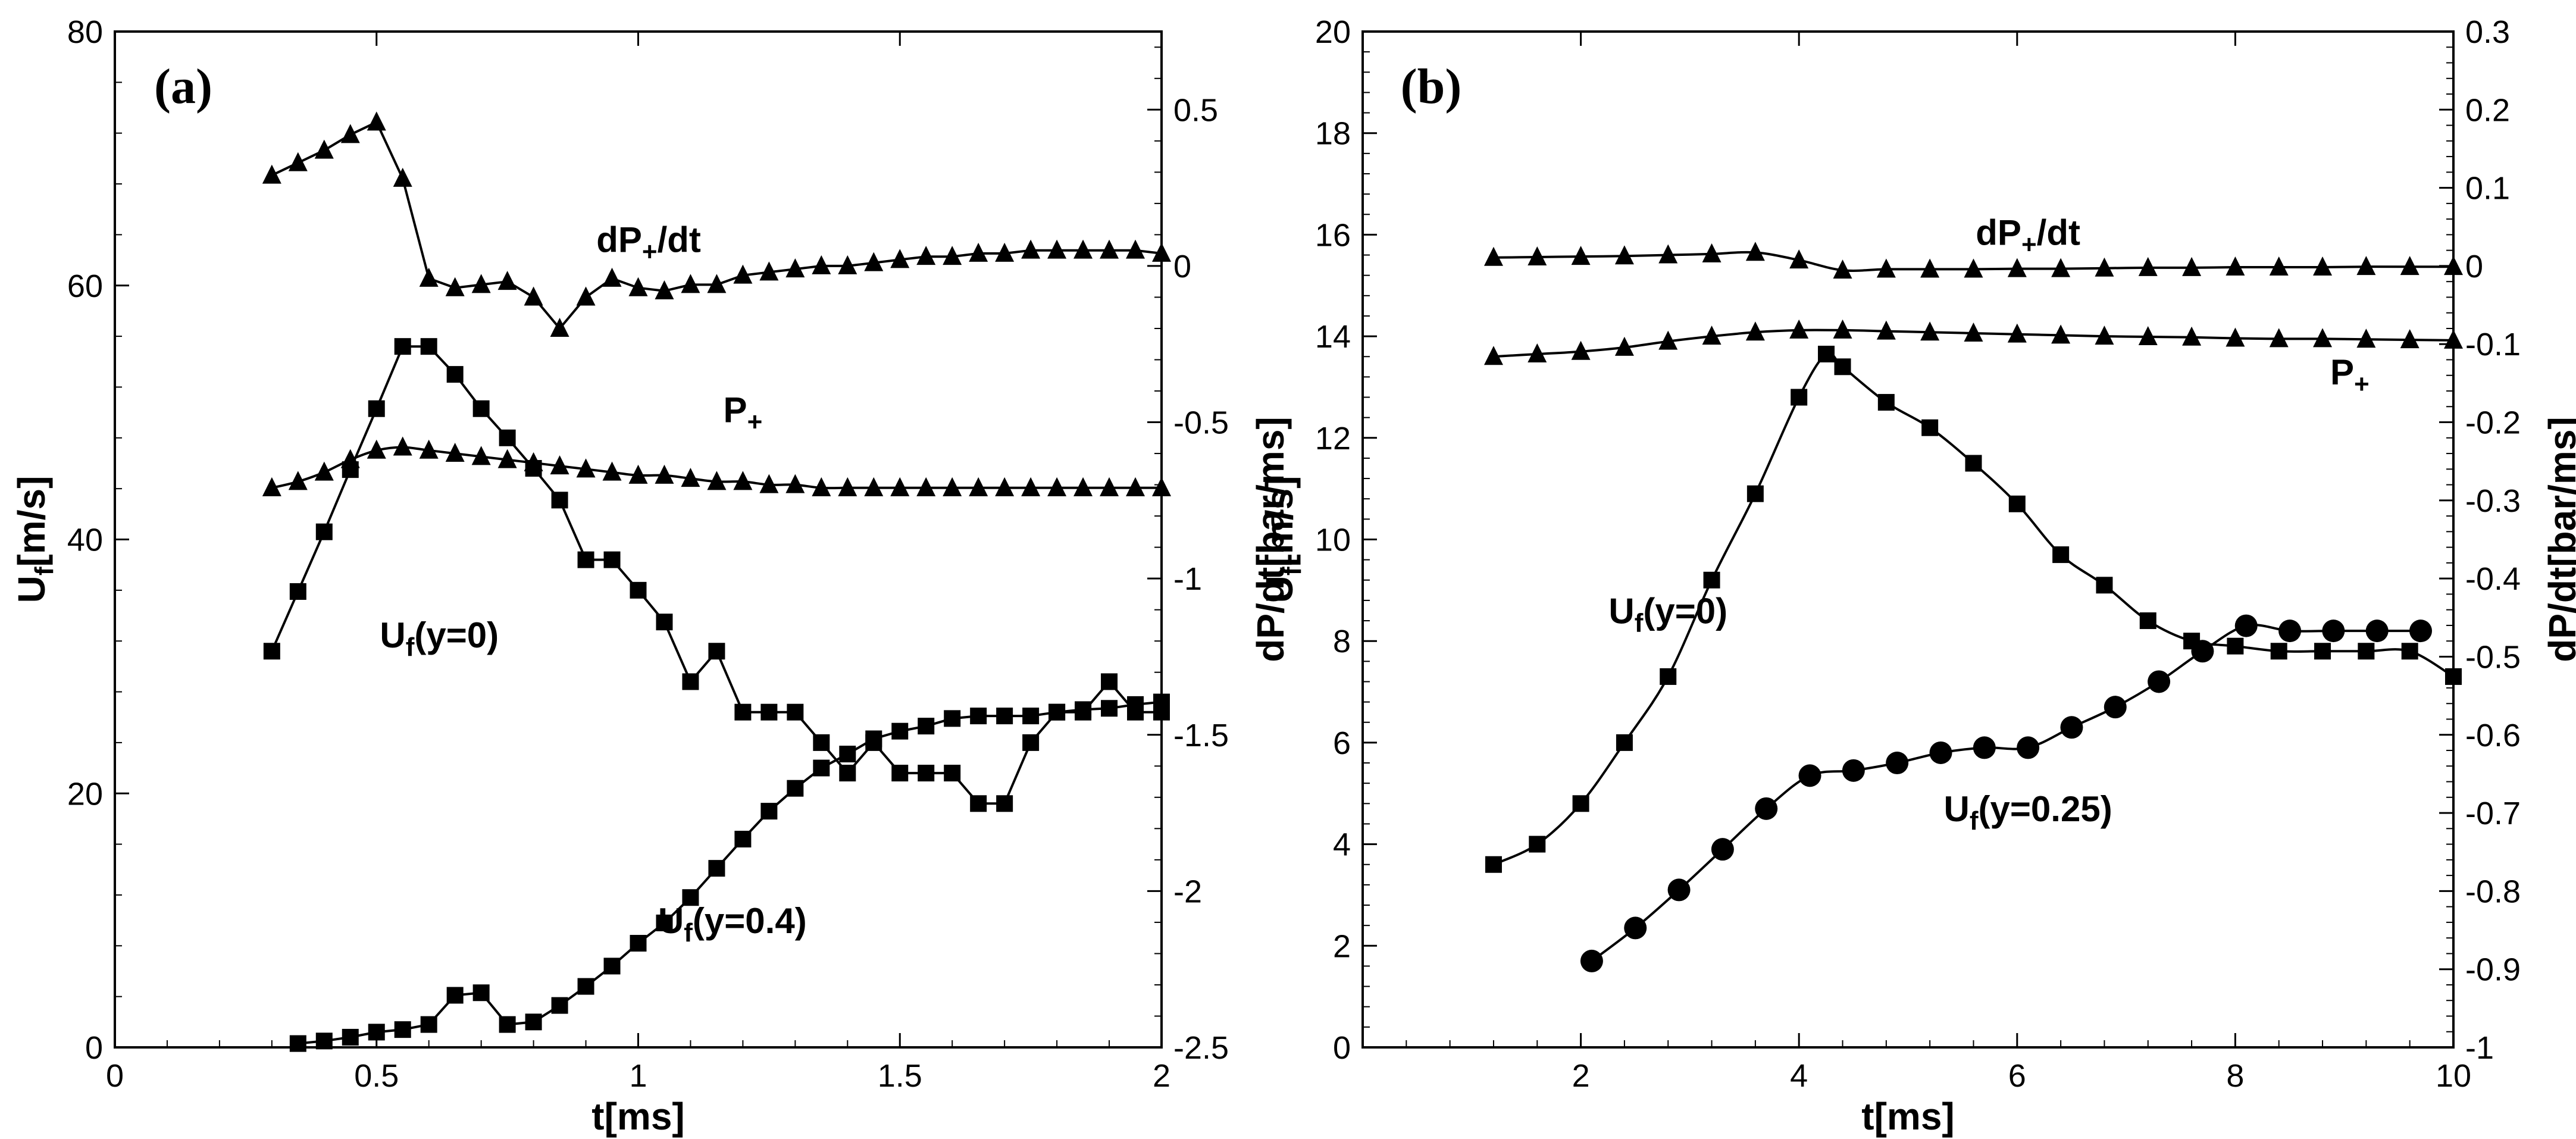  What do you see at coordinates (1998, 232) in the screenshot?
I see `series-label-main: dP` at bounding box center [1998, 232].